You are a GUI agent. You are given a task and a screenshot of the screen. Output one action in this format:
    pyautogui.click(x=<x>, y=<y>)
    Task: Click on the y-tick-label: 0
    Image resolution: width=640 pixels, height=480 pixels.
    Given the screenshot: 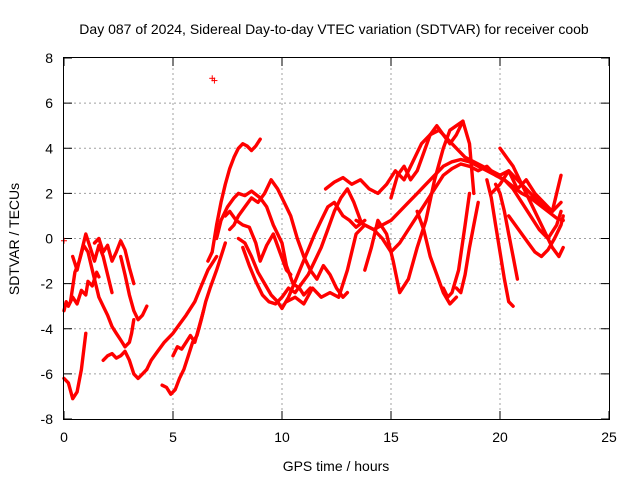 What is the action you would take?
    pyautogui.click(x=49, y=239)
    